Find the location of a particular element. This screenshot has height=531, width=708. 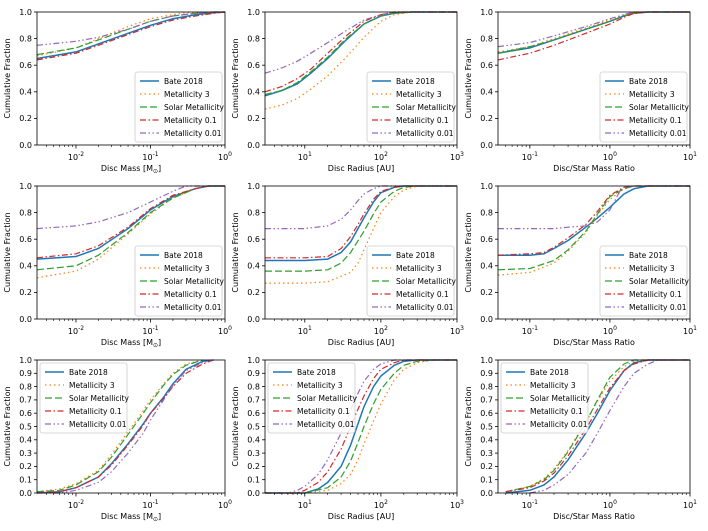

x-axis-label-end: ] is located at coordinates (159, 342).